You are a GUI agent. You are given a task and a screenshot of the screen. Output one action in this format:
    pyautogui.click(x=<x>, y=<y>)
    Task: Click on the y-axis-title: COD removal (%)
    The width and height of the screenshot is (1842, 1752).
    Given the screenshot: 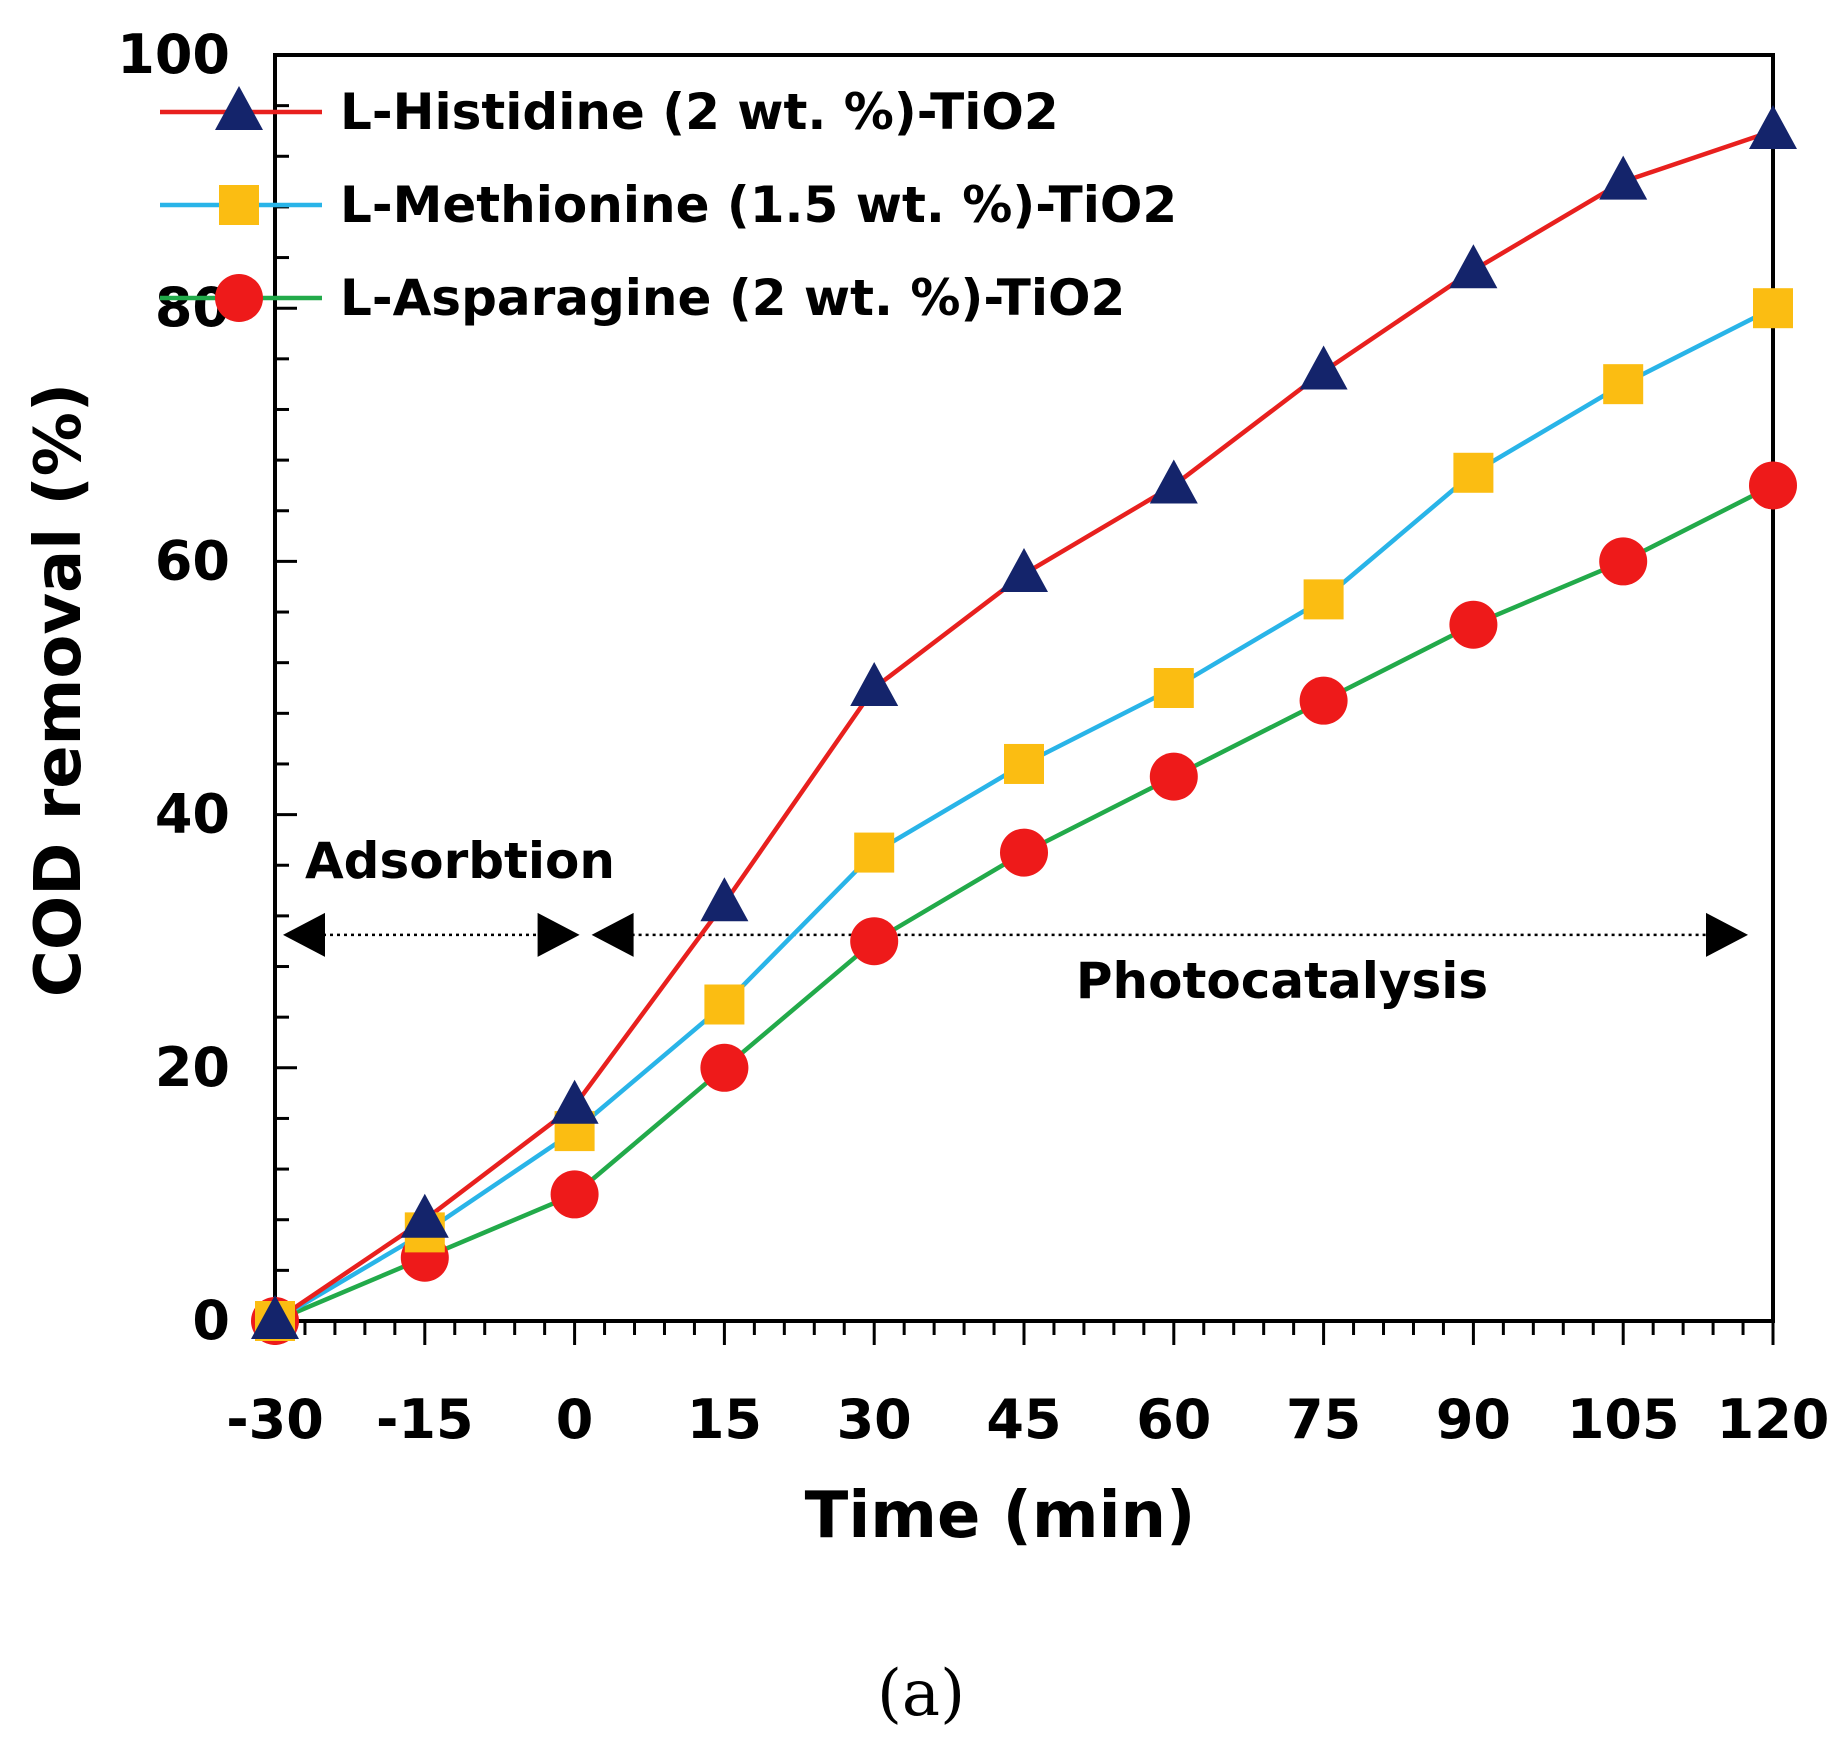 What is the action you would take?
    pyautogui.click(x=59, y=690)
    